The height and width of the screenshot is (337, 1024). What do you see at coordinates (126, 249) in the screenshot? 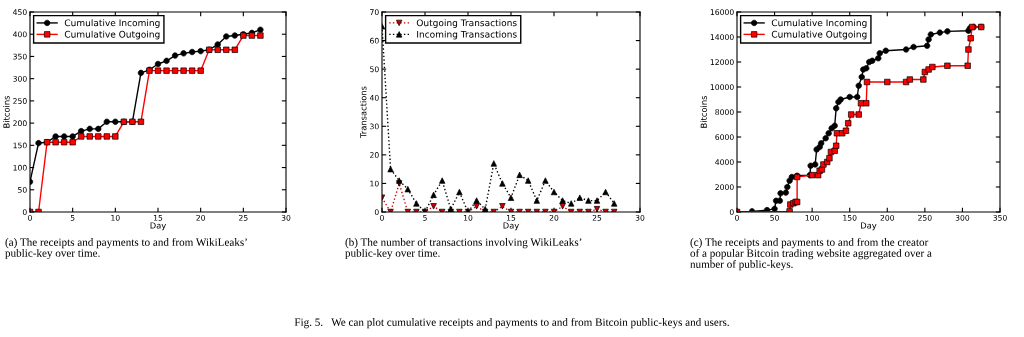
I see `text: (a) The receipts and payments to and from WikiLeaks’ public-key over time.` at bounding box center [126, 249].